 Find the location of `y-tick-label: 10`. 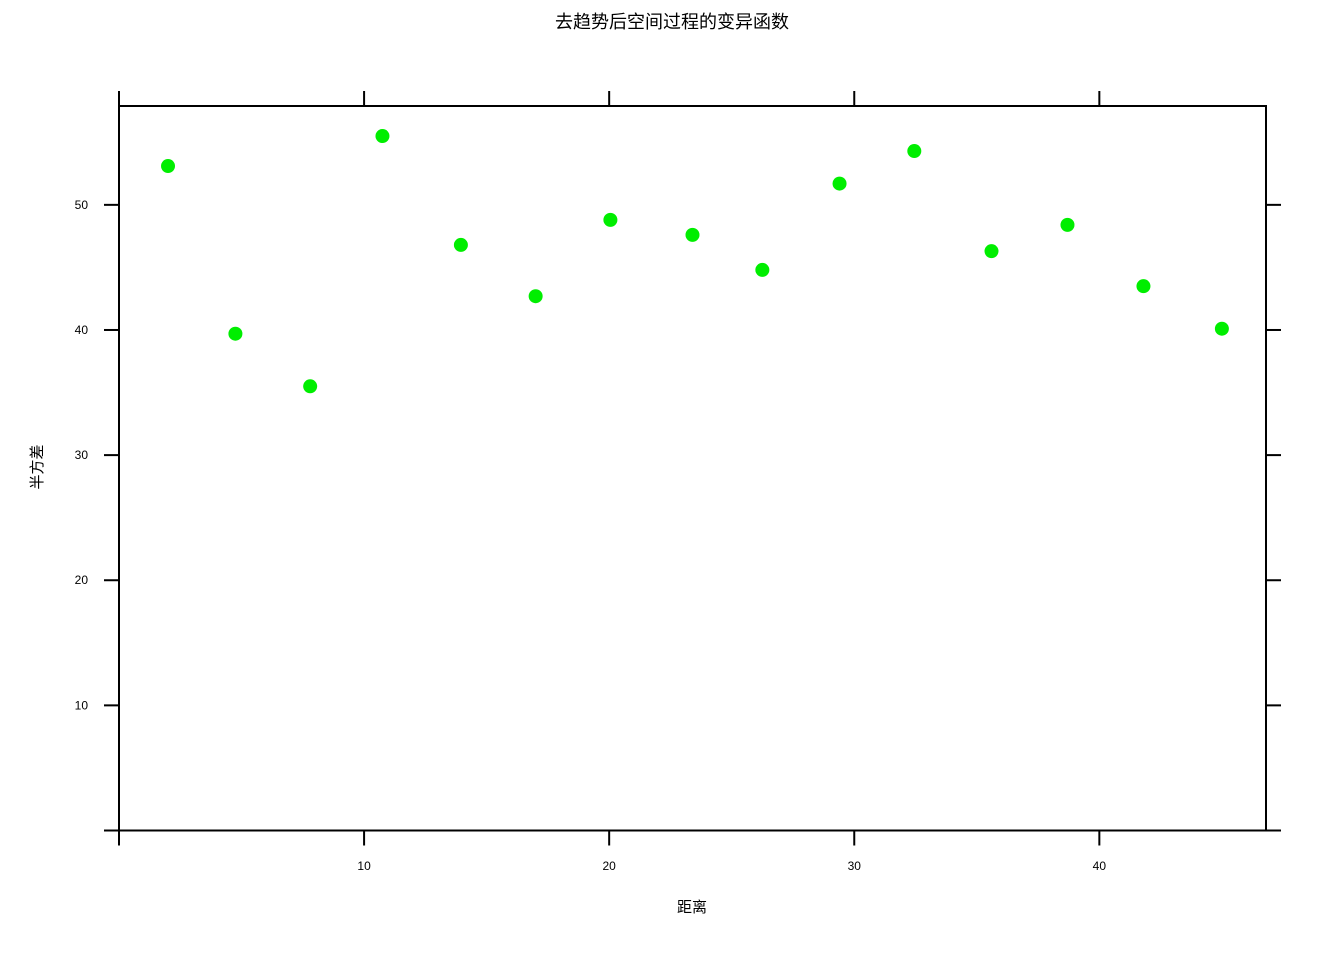

y-tick-label: 10 is located at coordinates (82, 705).